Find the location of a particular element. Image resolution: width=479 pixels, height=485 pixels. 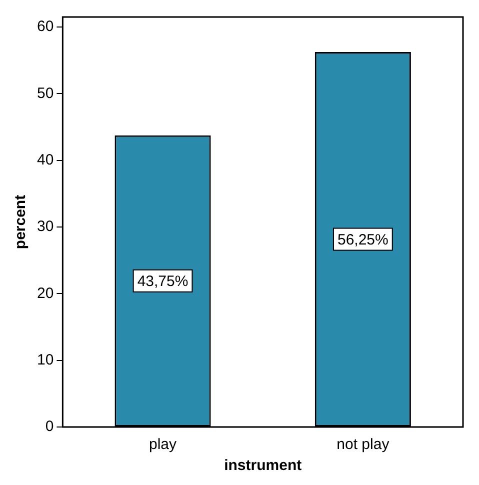

y-tick-label: 60 is located at coordinates (45, 27).